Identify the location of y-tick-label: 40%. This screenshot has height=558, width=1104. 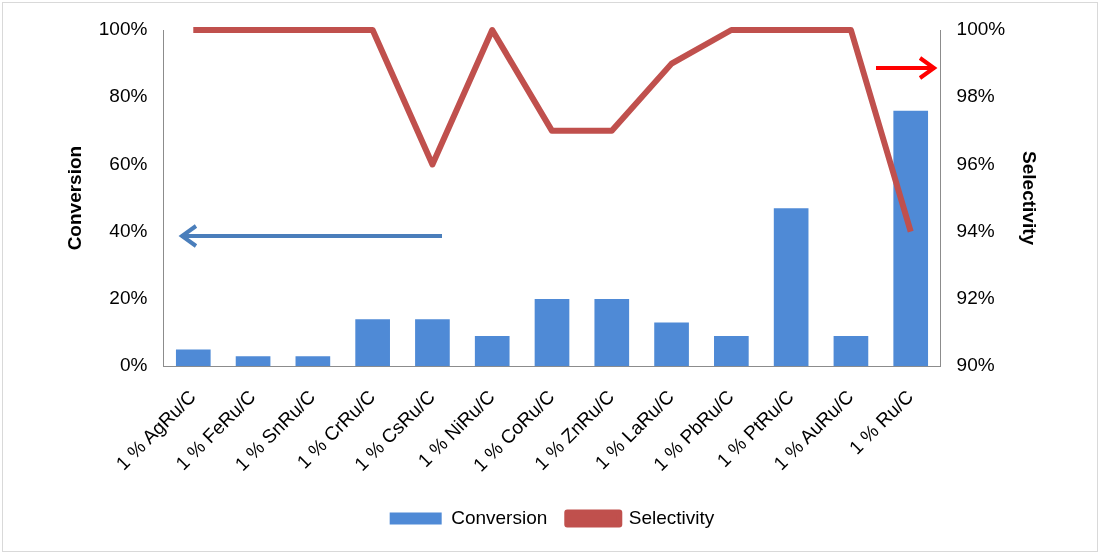
(128, 230).